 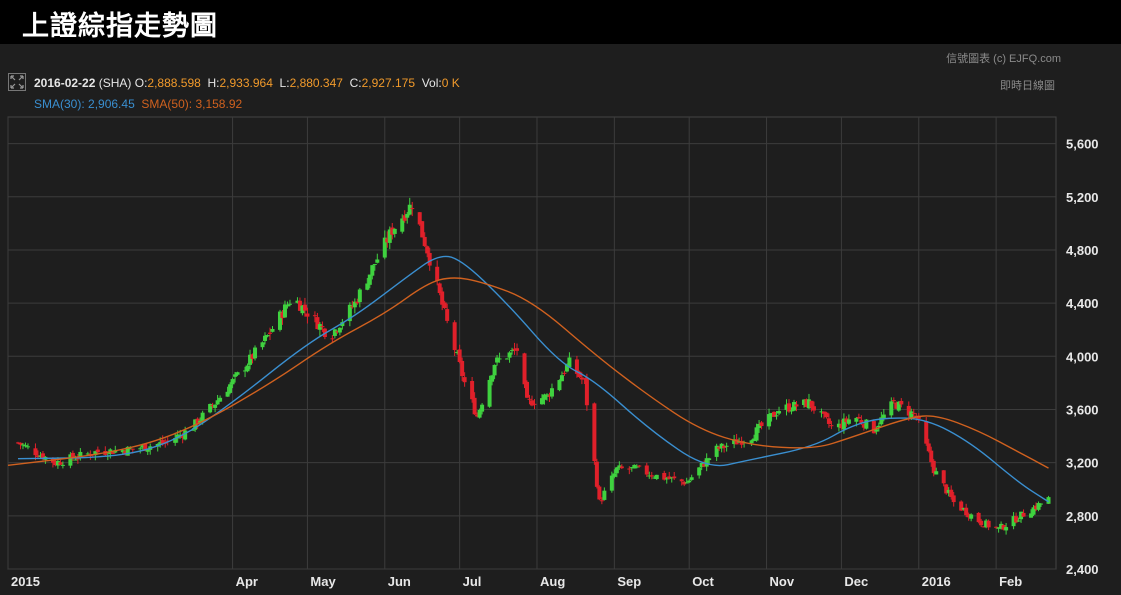 What do you see at coordinates (1082, 569) in the screenshot?
I see `y-tick-label: 2,400` at bounding box center [1082, 569].